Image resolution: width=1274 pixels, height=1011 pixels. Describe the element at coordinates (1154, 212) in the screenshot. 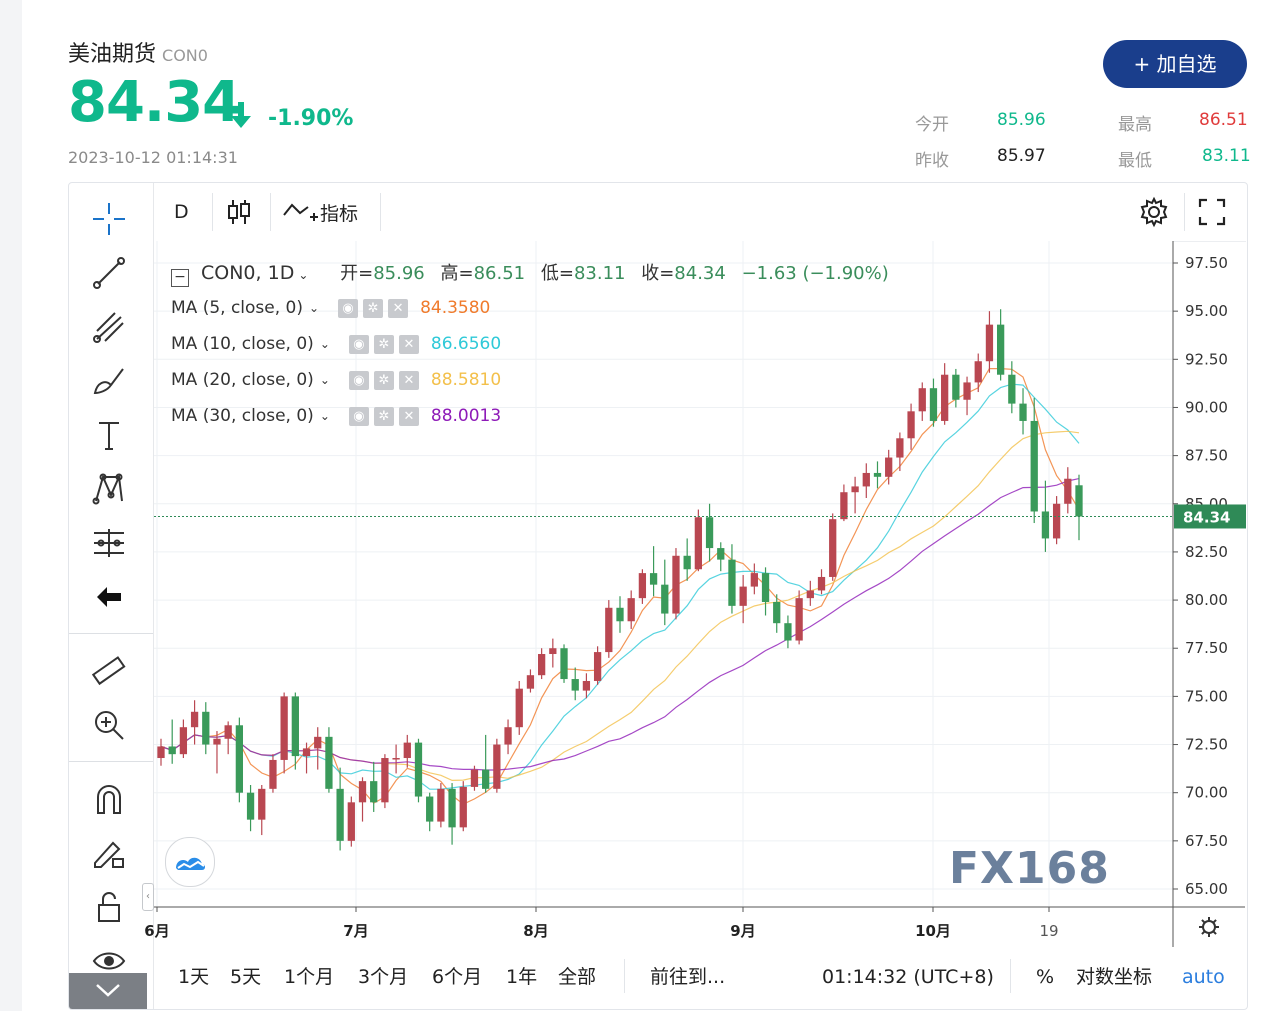

I see `settings-gear-icon` at that location.